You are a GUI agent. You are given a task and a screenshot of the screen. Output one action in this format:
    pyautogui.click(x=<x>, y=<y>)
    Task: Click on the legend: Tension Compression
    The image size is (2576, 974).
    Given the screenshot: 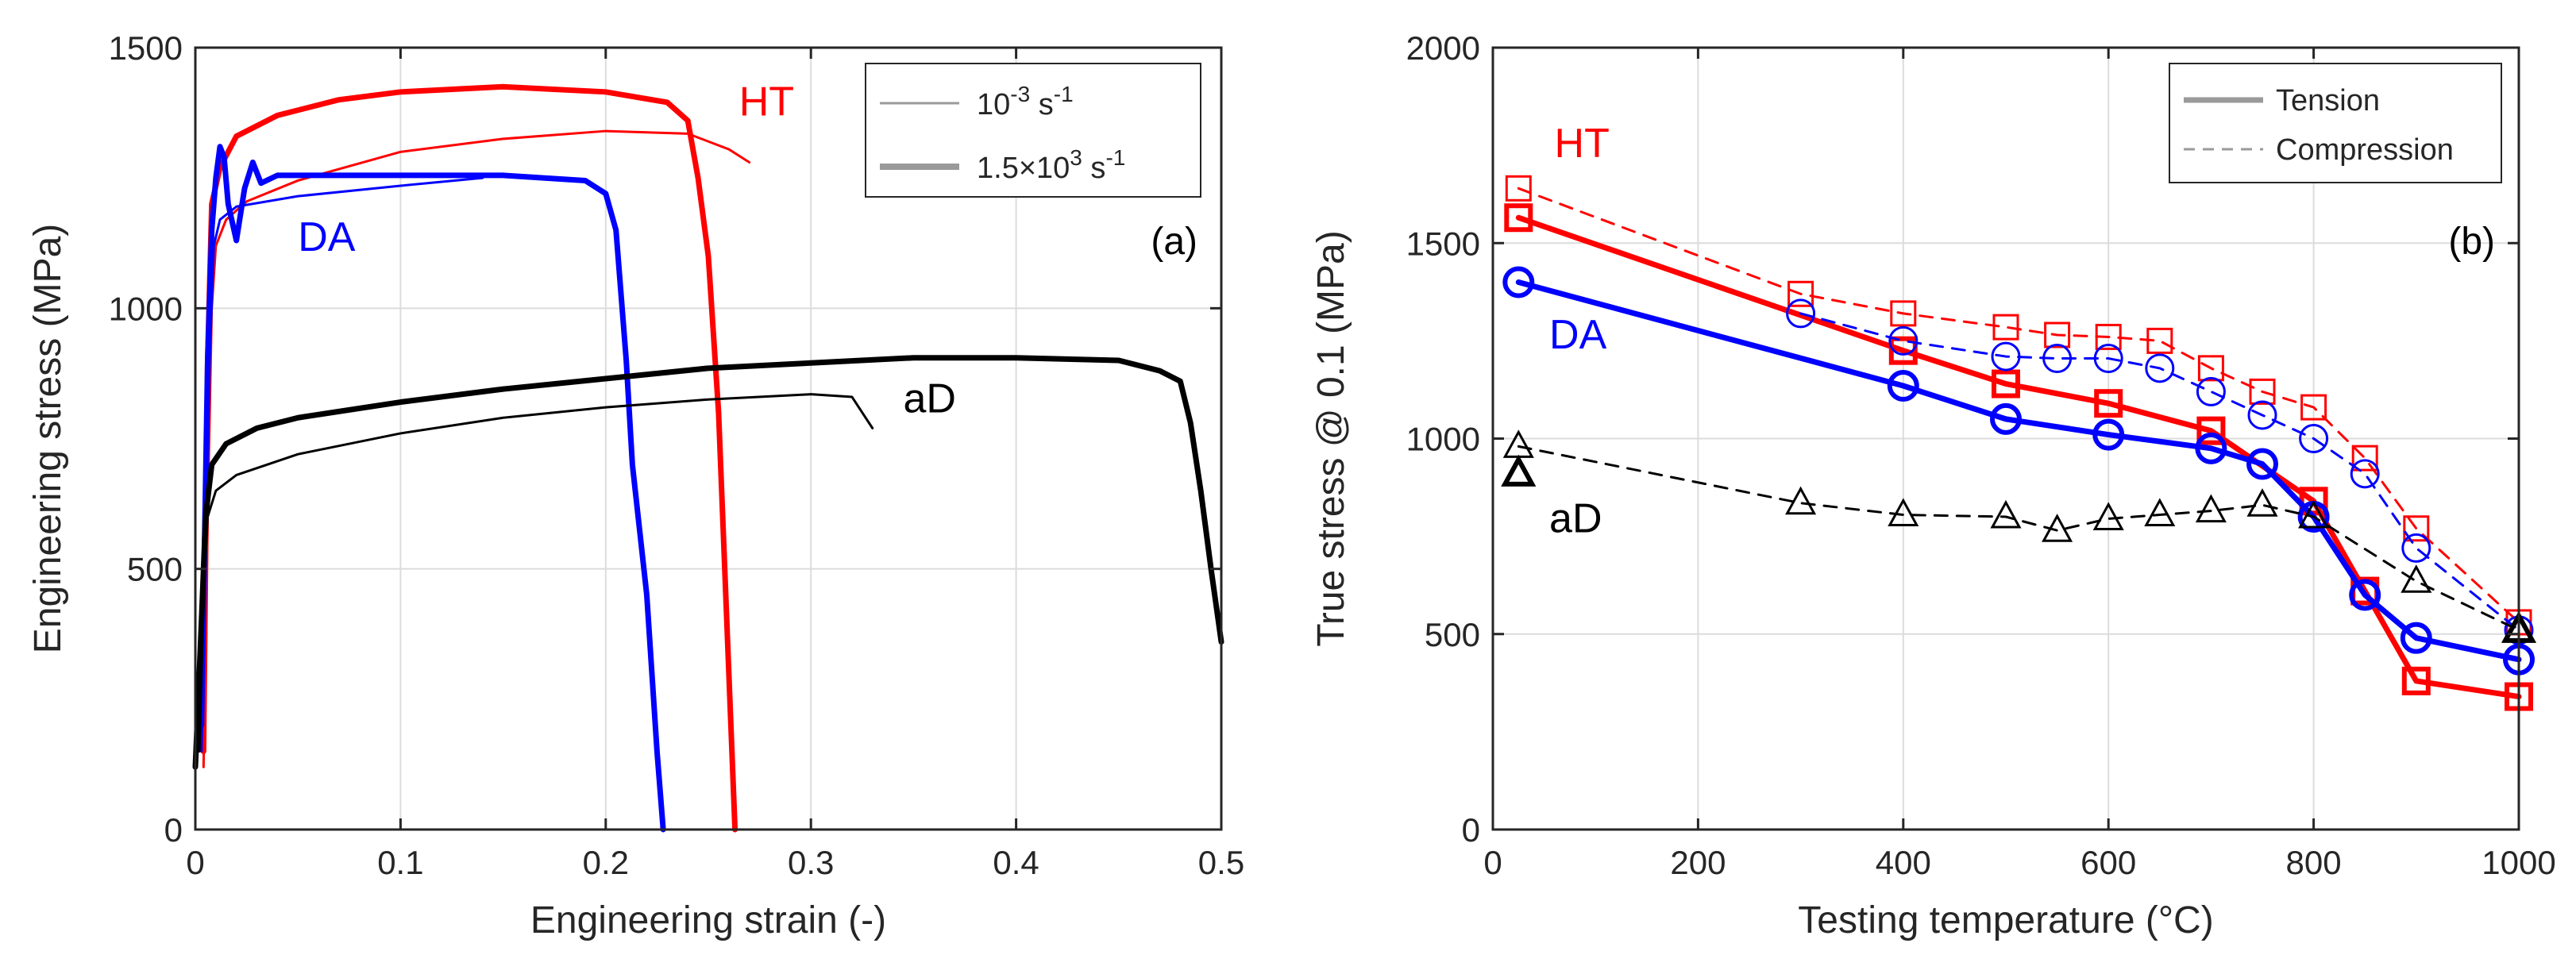 What is the action you would take?
    pyautogui.click(x=2335, y=123)
    